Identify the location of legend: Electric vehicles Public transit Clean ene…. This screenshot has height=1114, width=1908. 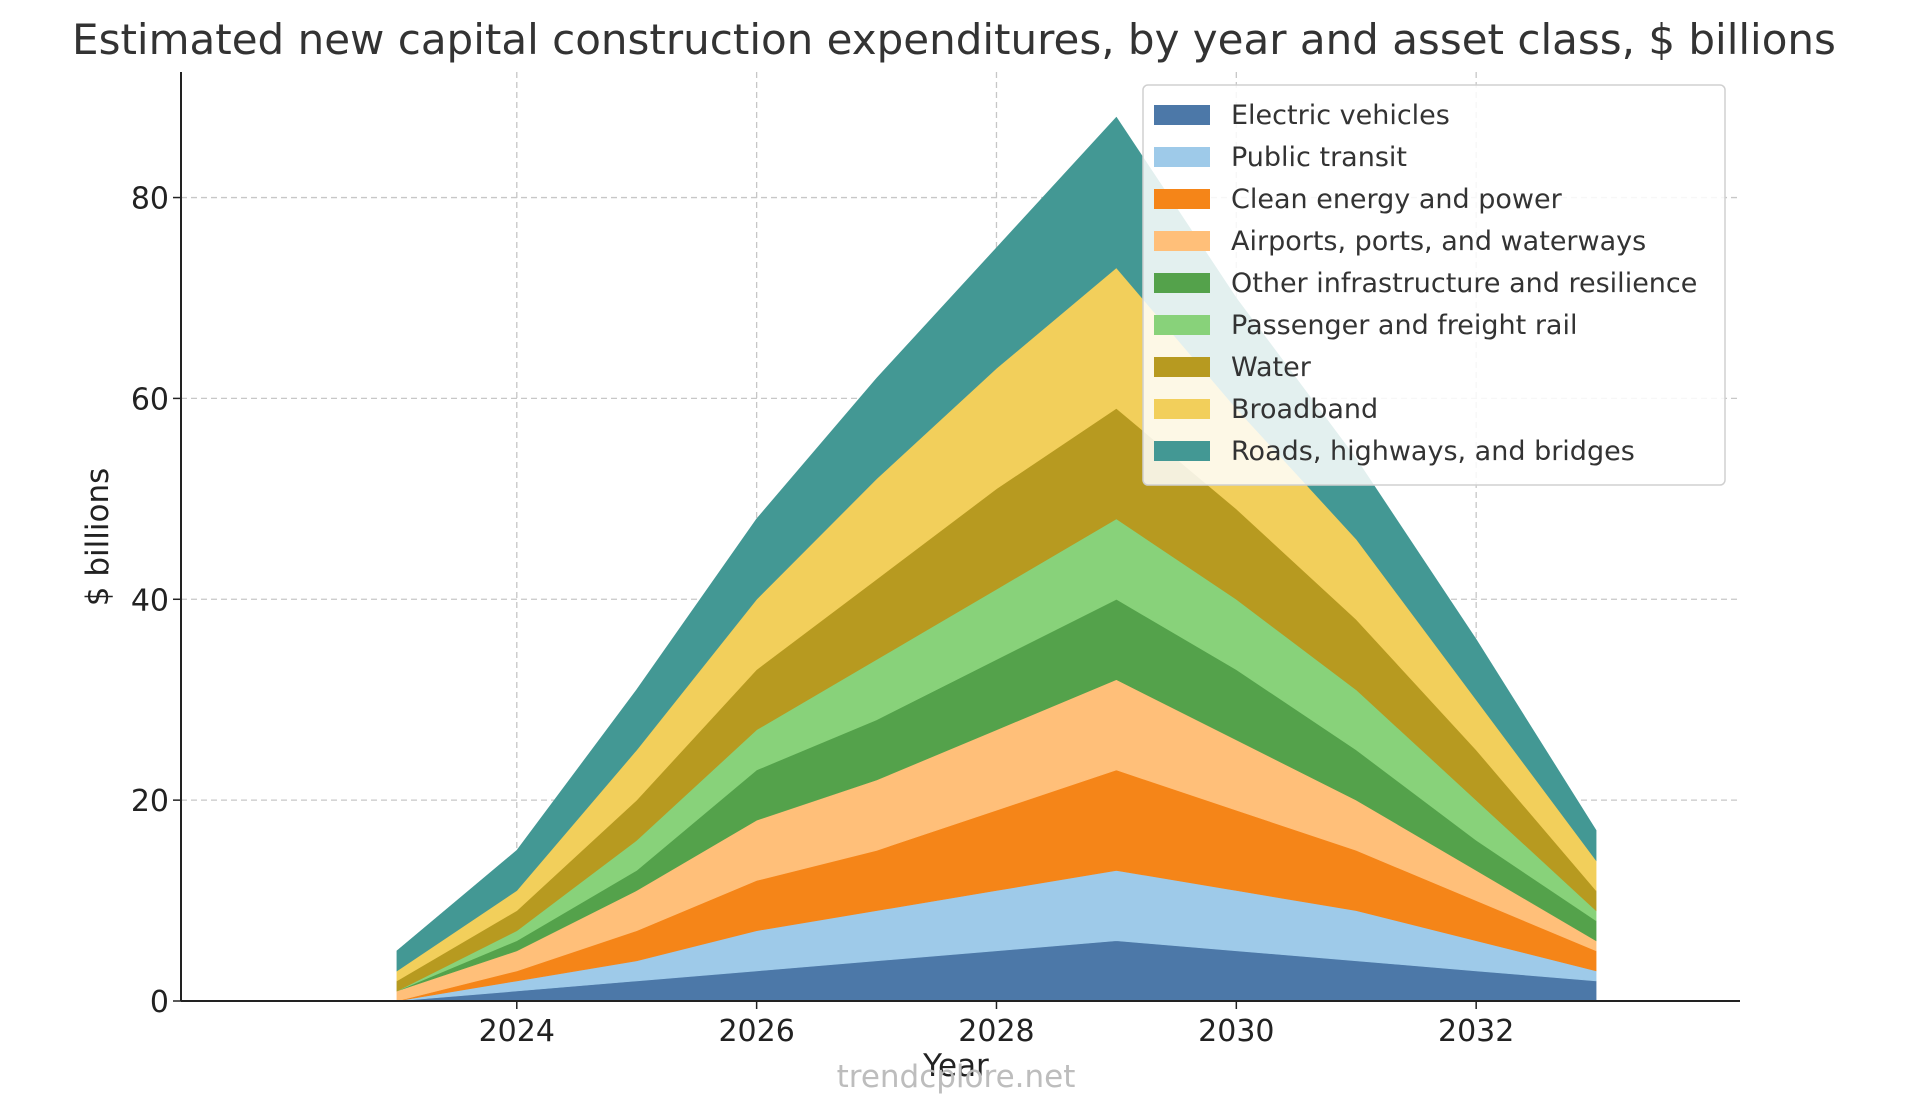
(1434, 285).